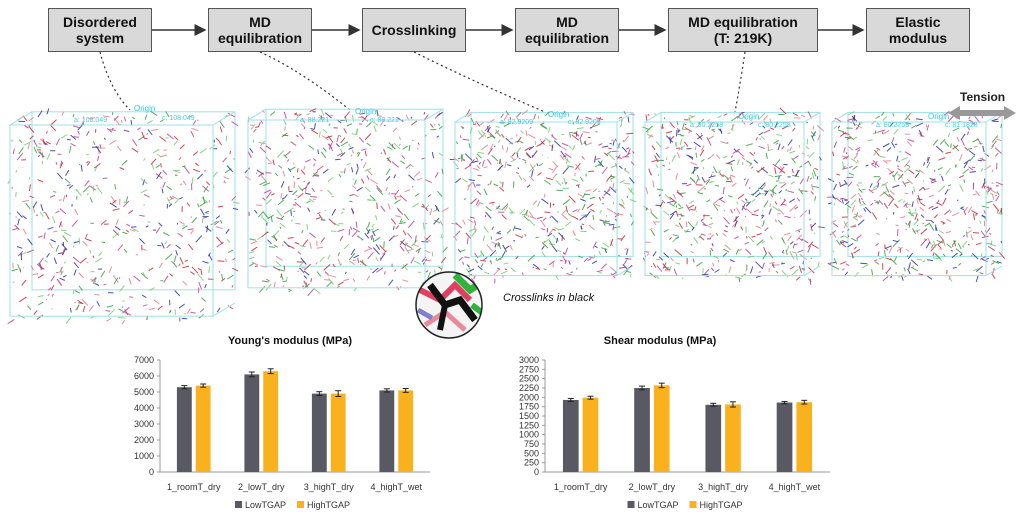 This screenshot has height=520, width=1024. What do you see at coordinates (529, 416) in the screenshot?
I see `y-tick-label: 1500` at bounding box center [529, 416].